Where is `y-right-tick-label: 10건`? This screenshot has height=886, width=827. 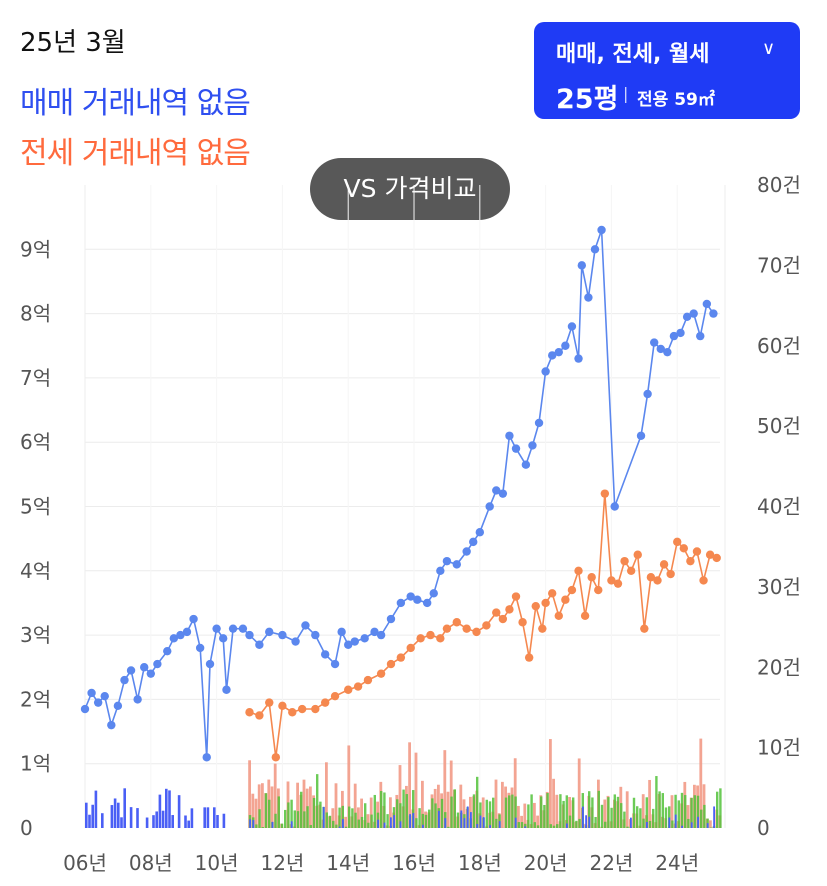 y-right-tick-label: 10건 is located at coordinates (779, 748).